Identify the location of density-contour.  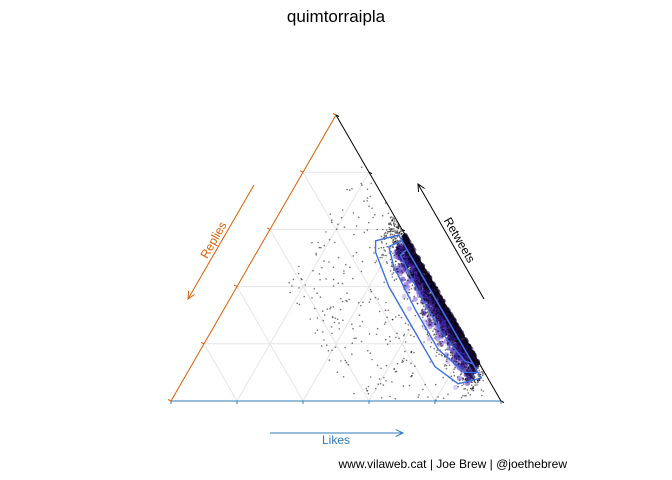
(437, 307).